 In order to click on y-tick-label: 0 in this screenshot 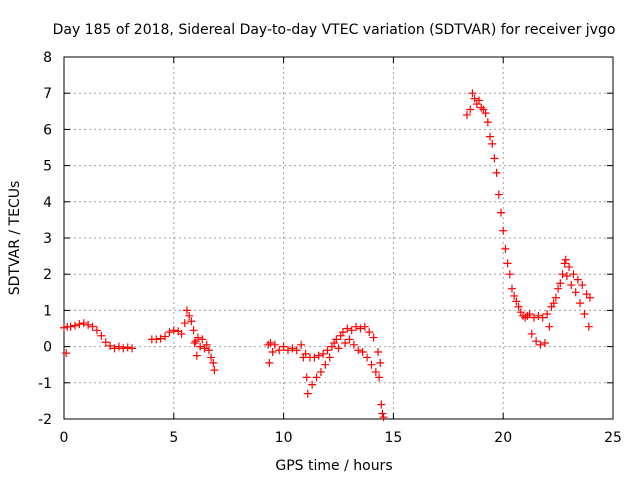, I will do `click(47, 348)`.